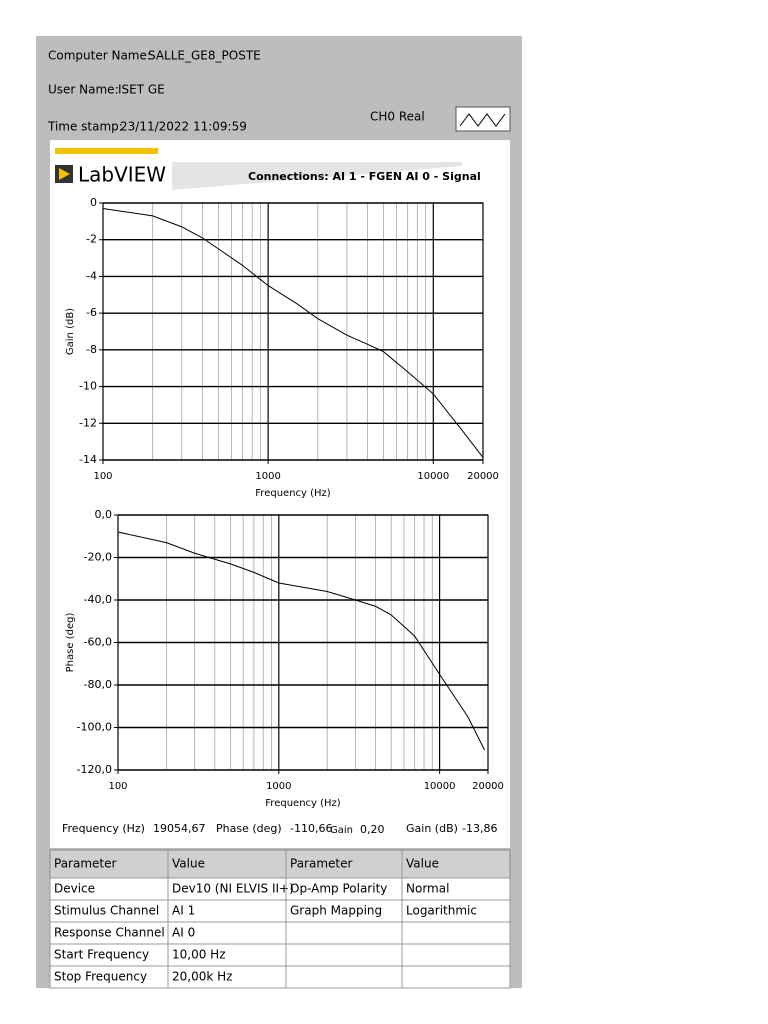  Describe the element at coordinates (249, 828) in the screenshot. I see `readout-phase-label: Phase (deg)` at that location.